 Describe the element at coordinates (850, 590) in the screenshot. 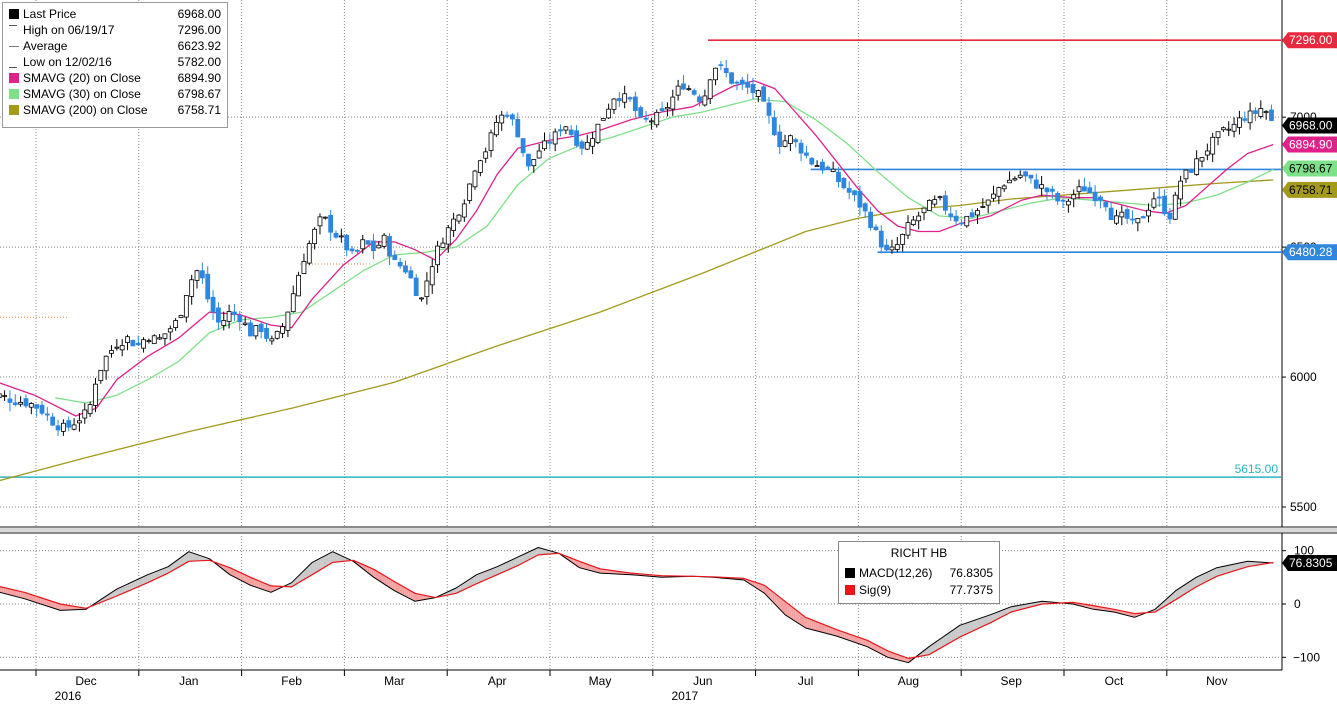

I see `signal-swatch` at that location.